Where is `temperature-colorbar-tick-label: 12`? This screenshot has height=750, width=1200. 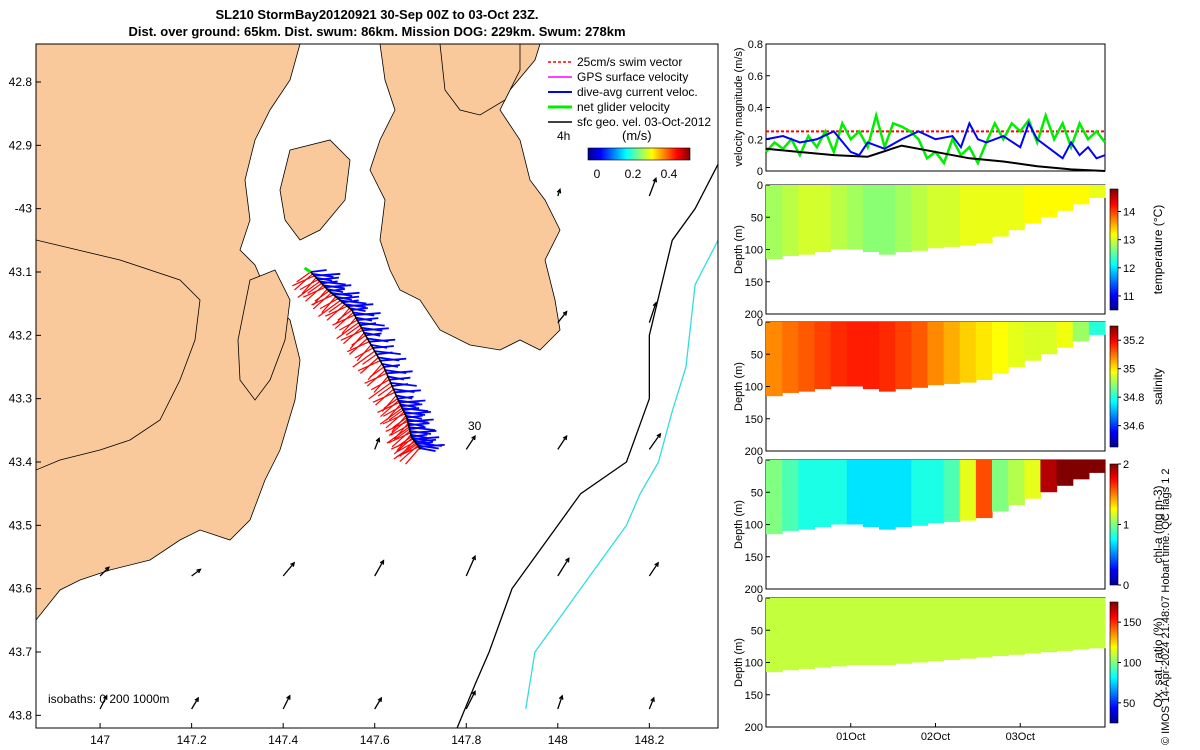
temperature-colorbar-tick-label: 12 is located at coordinates (1129, 269).